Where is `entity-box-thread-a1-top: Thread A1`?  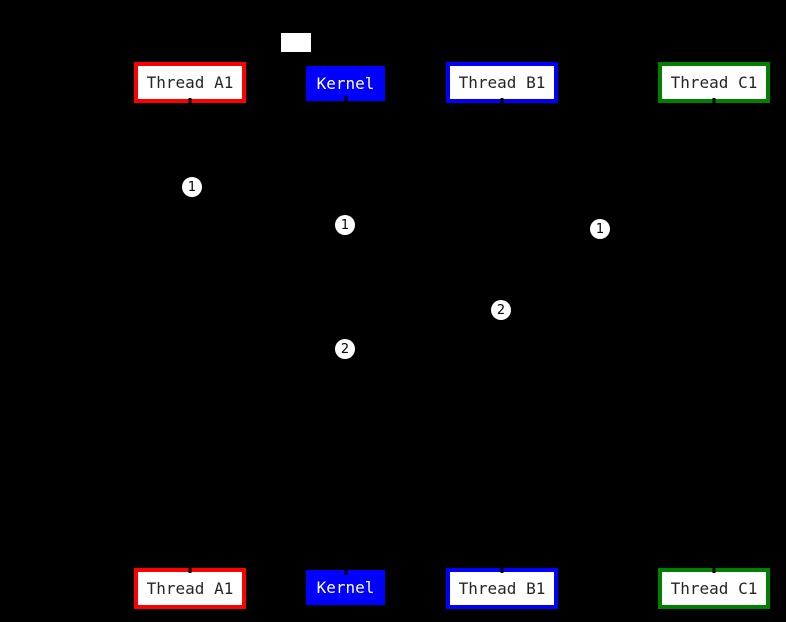
entity-box-thread-a1-top: Thread A1 is located at coordinates (190, 82).